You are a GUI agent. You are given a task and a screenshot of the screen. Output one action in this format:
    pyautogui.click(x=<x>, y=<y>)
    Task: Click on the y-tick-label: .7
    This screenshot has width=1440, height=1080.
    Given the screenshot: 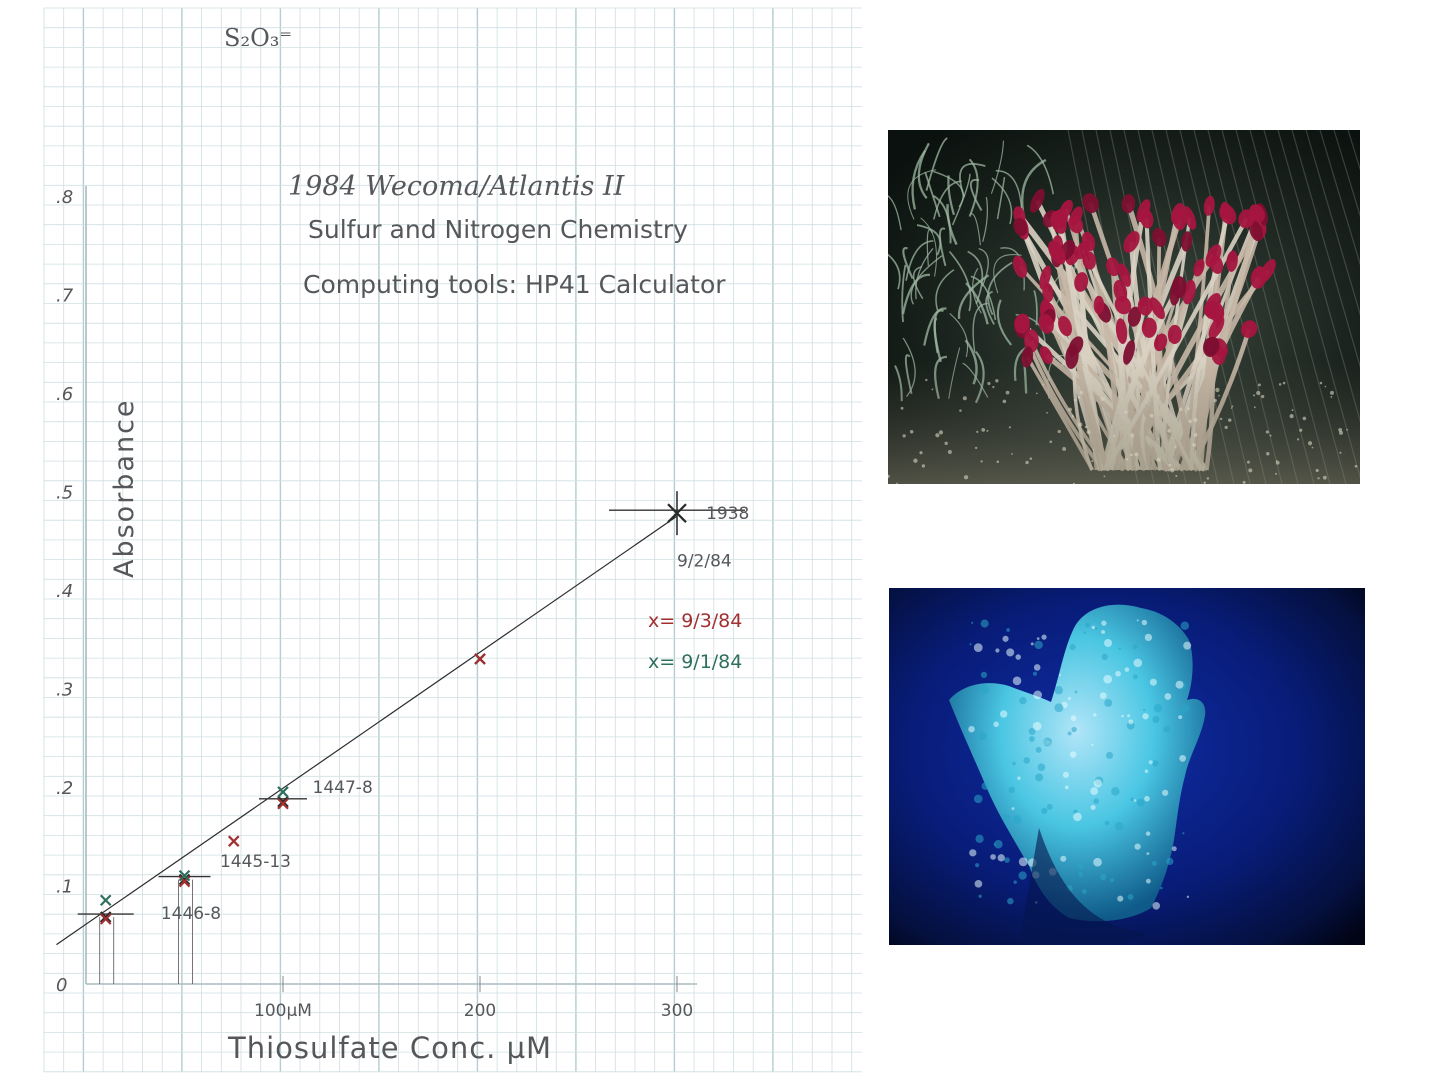 What is the action you would take?
    pyautogui.click(x=65, y=296)
    